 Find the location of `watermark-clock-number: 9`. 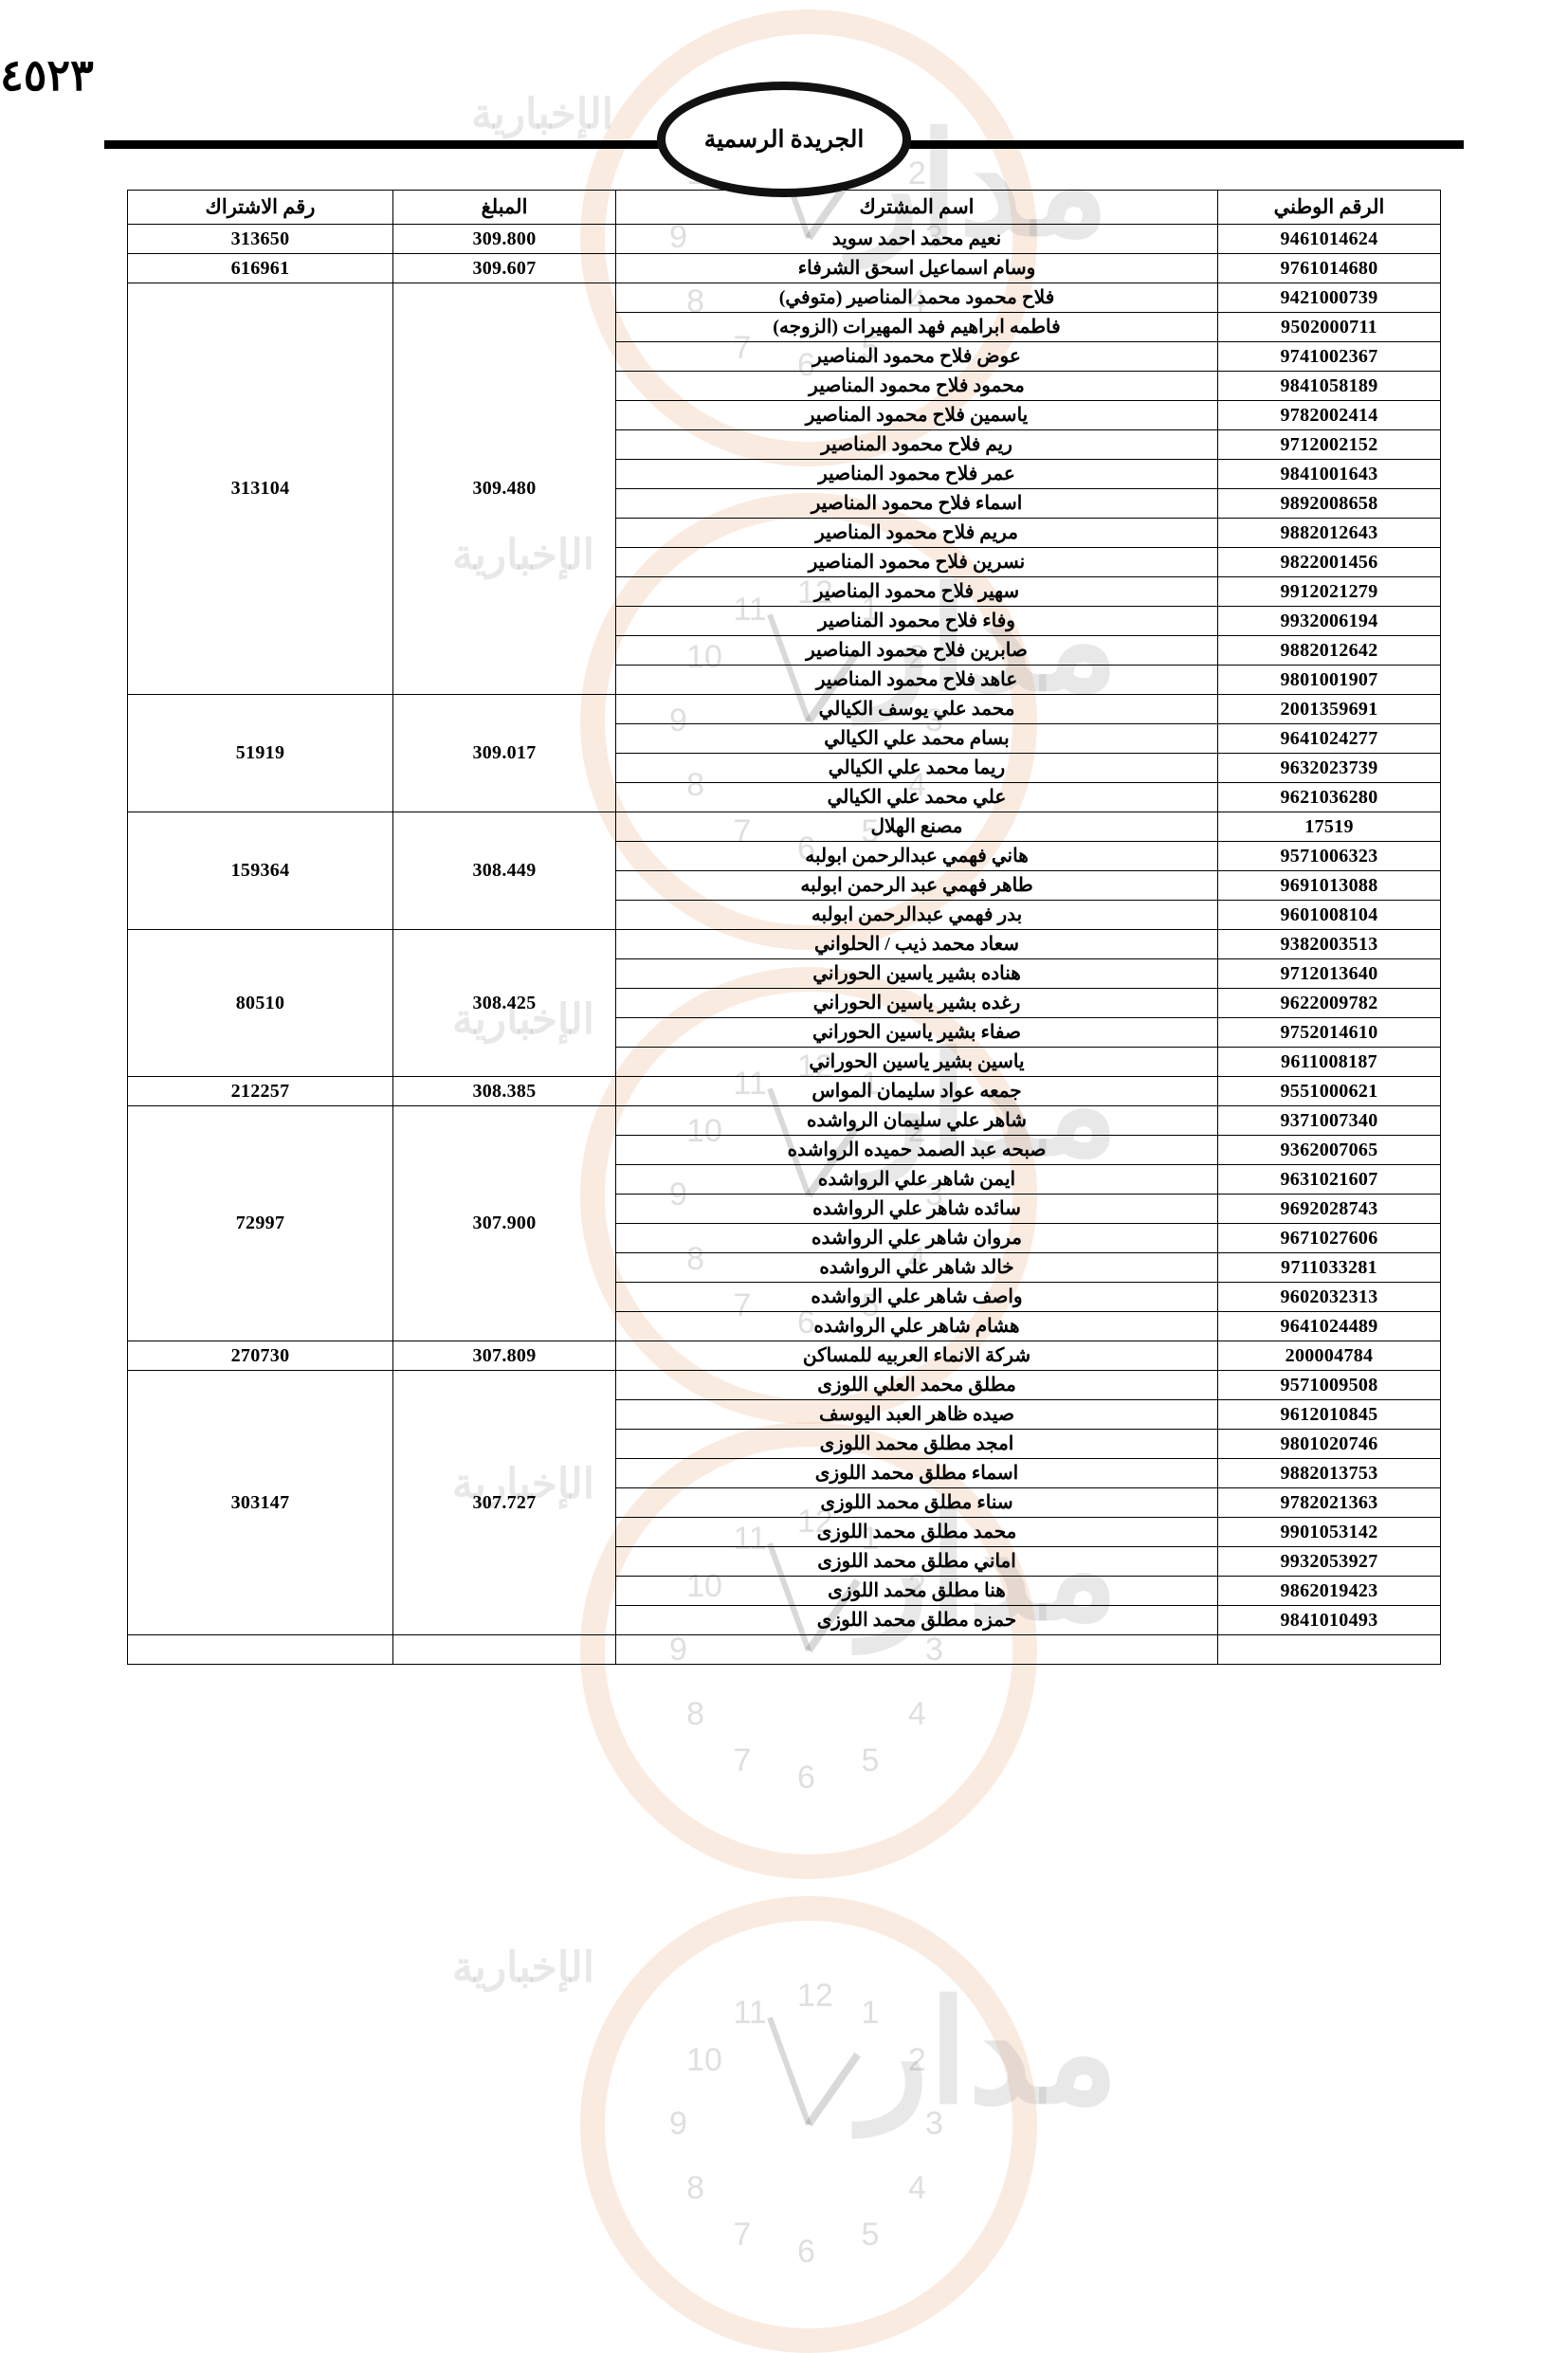

watermark-clock-number: 9 is located at coordinates (678, 2124).